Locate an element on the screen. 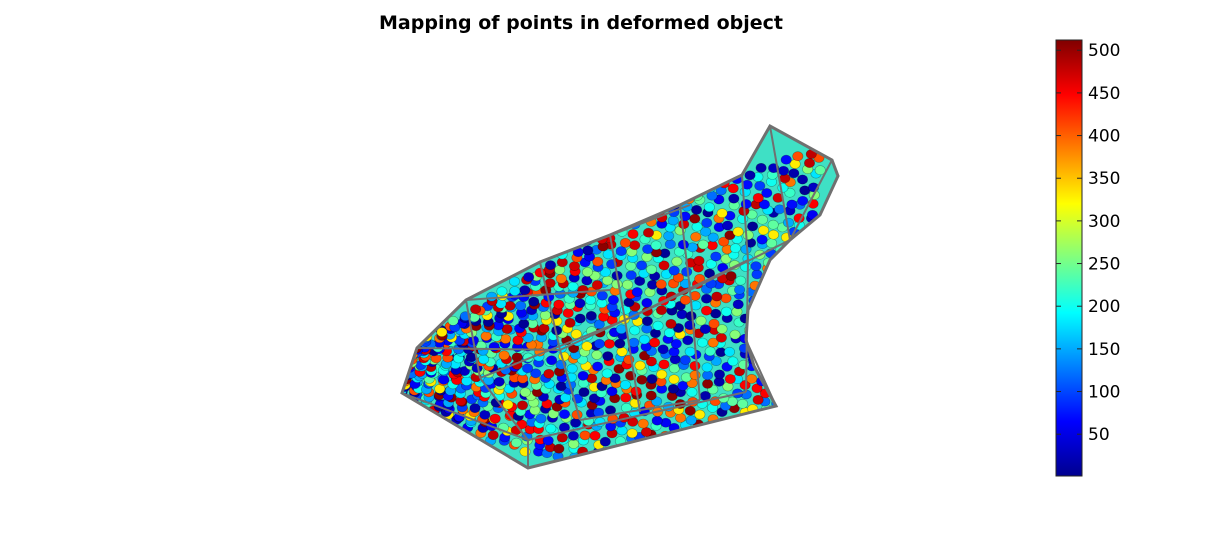  colorbar-ticks: 50 100 150 200 250 300 350 400 450 500 is located at coordinates (1088, 243).